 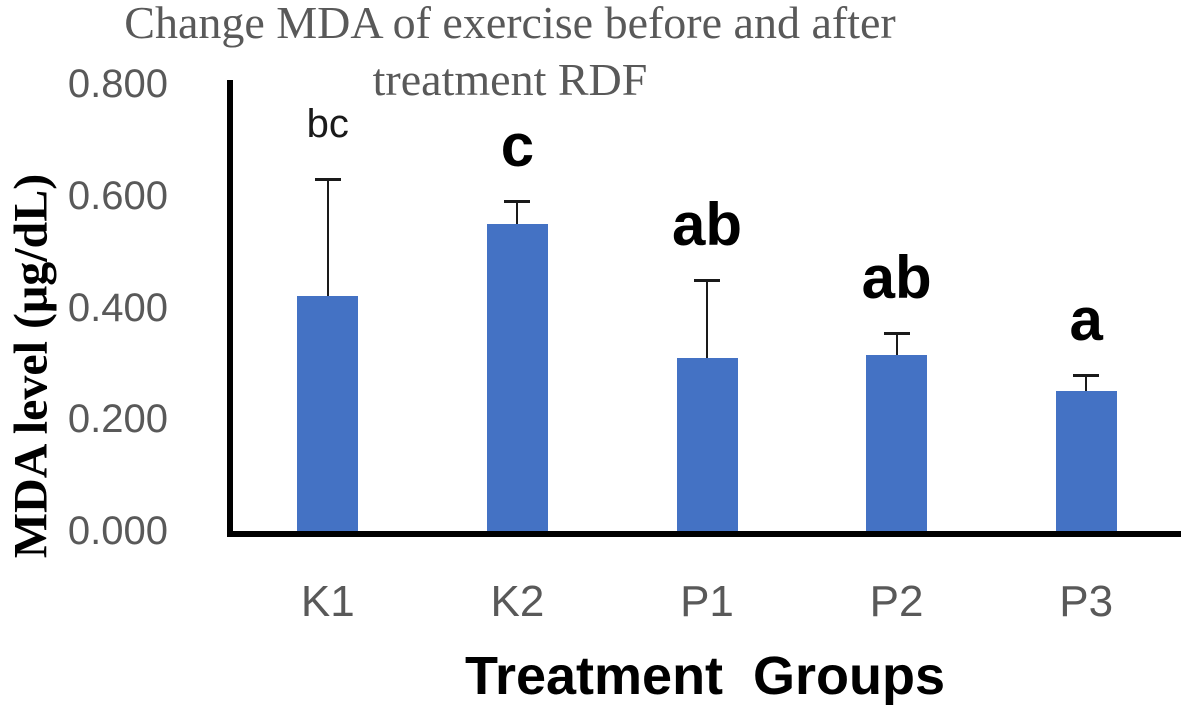 What do you see at coordinates (327, 179) in the screenshot?
I see `error-bar-cap-k1` at bounding box center [327, 179].